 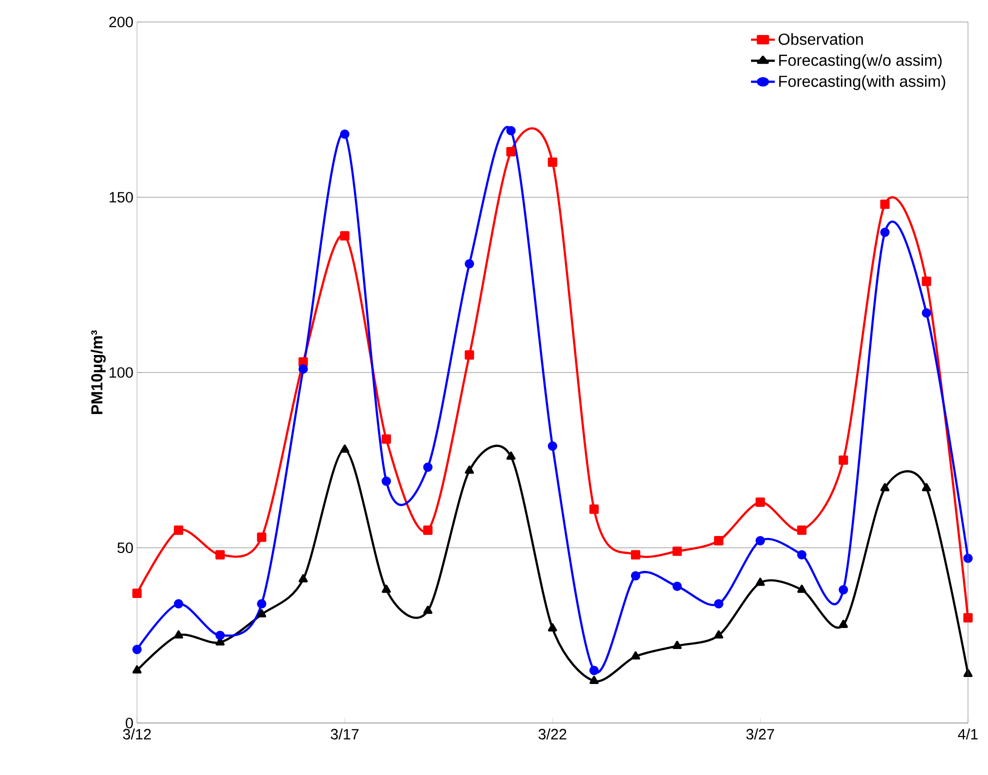 I want to click on y-tick-label: 100, so click(x=121, y=372).